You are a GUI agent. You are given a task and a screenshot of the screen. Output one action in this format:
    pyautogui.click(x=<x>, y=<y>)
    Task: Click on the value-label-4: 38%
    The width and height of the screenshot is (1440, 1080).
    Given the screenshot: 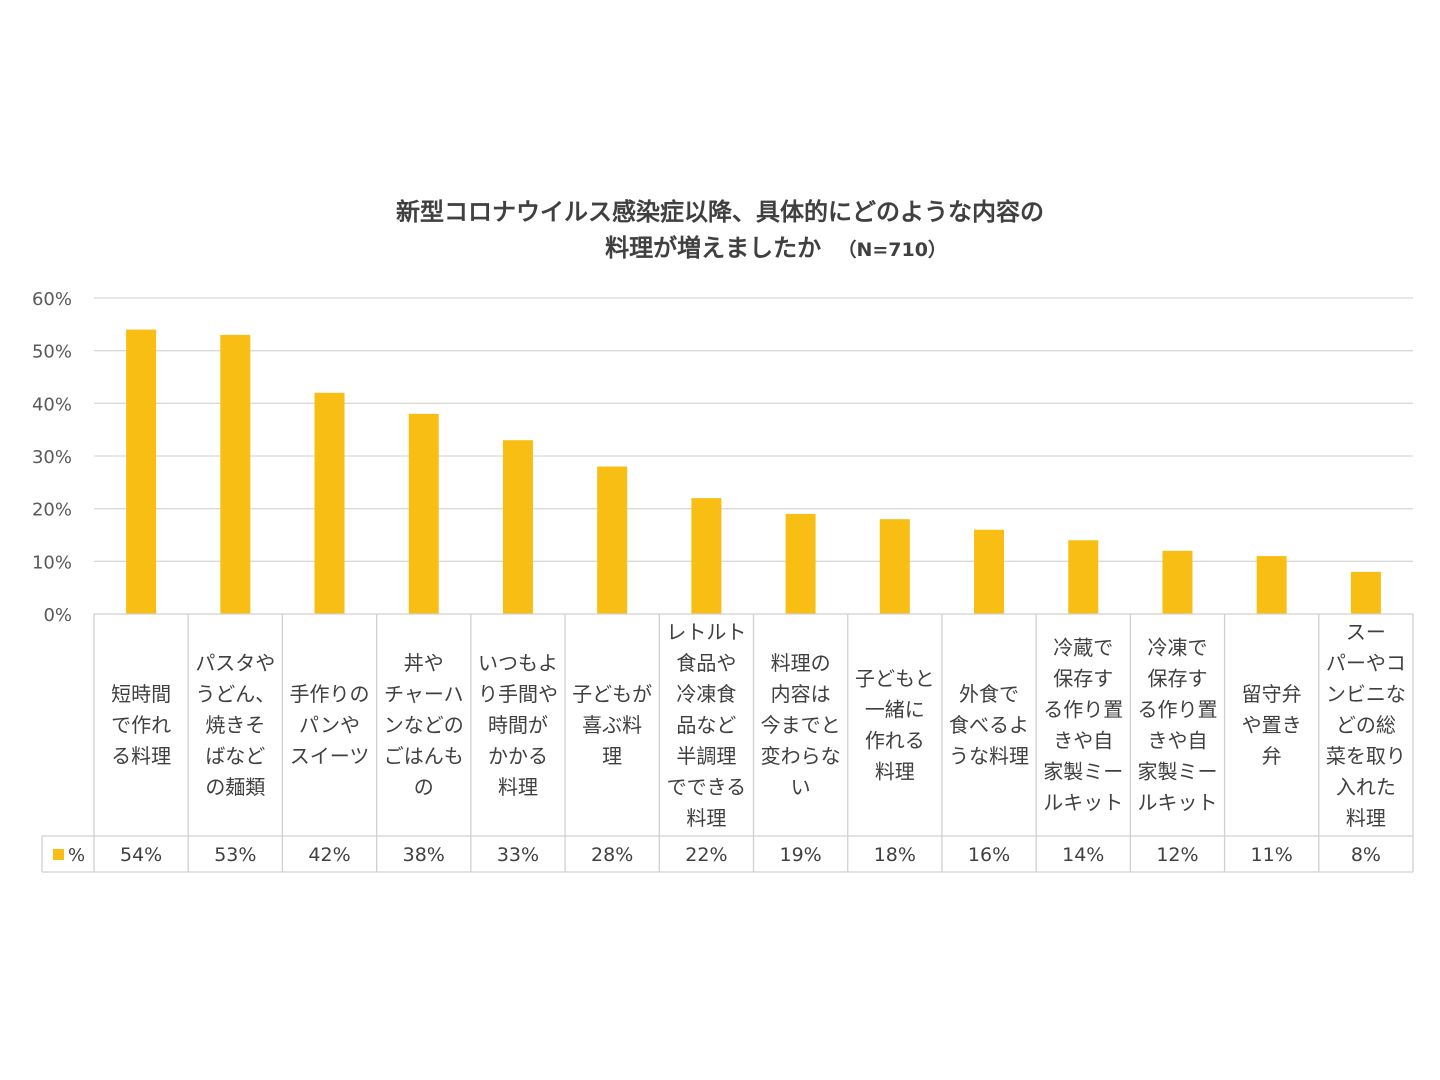 What is the action you would take?
    pyautogui.click(x=424, y=855)
    